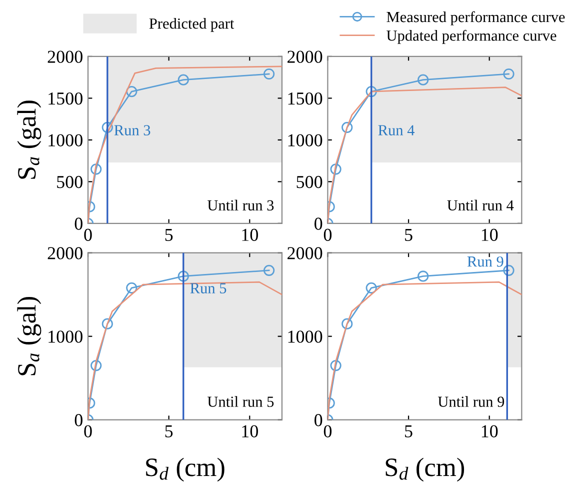 The width and height of the screenshot is (579, 491). What do you see at coordinates (471, 401) in the screenshot?
I see `annotation: Until run 9` at bounding box center [471, 401].